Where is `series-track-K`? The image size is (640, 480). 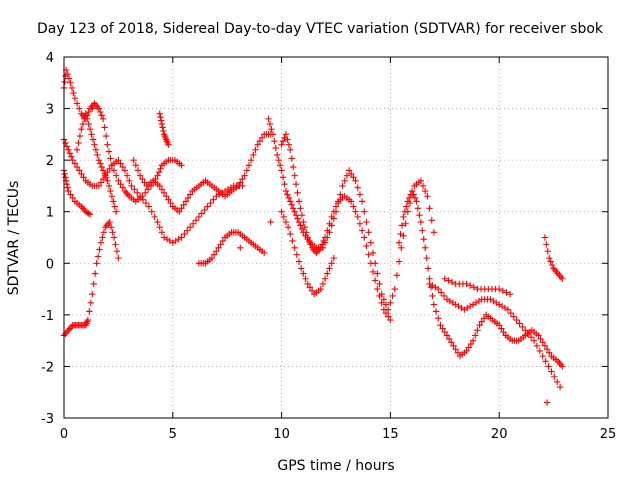
series-track-K is located at coordinates (308, 253).